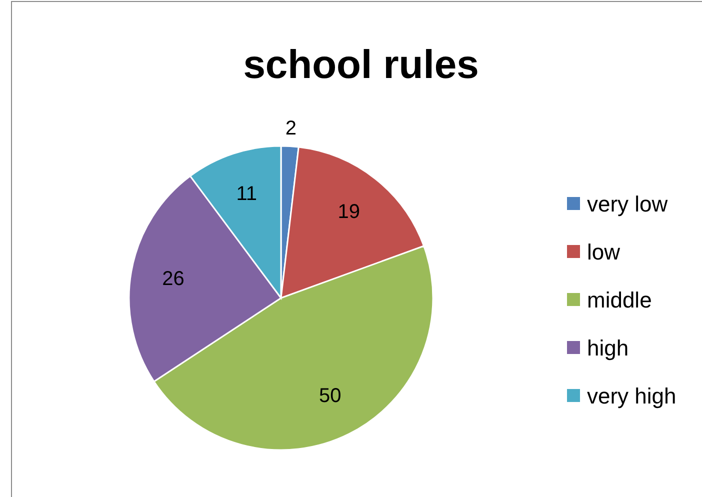 This screenshot has width=702, height=497. Describe the element at coordinates (627, 204) in the screenshot. I see `legend-label: very low` at that location.